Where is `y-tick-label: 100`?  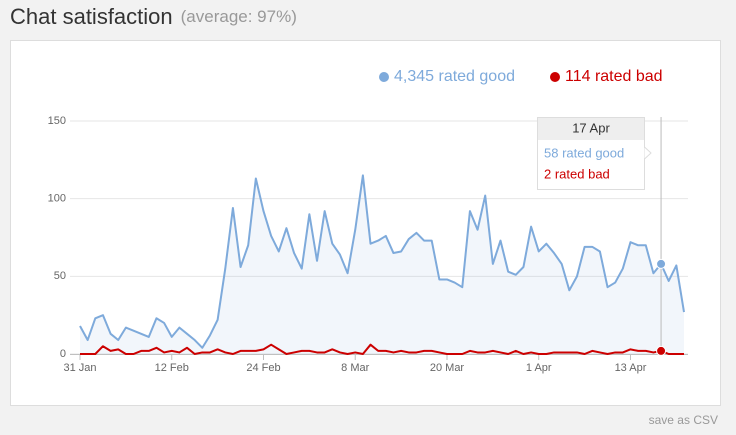 y-tick-label: 100 is located at coordinates (57, 199).